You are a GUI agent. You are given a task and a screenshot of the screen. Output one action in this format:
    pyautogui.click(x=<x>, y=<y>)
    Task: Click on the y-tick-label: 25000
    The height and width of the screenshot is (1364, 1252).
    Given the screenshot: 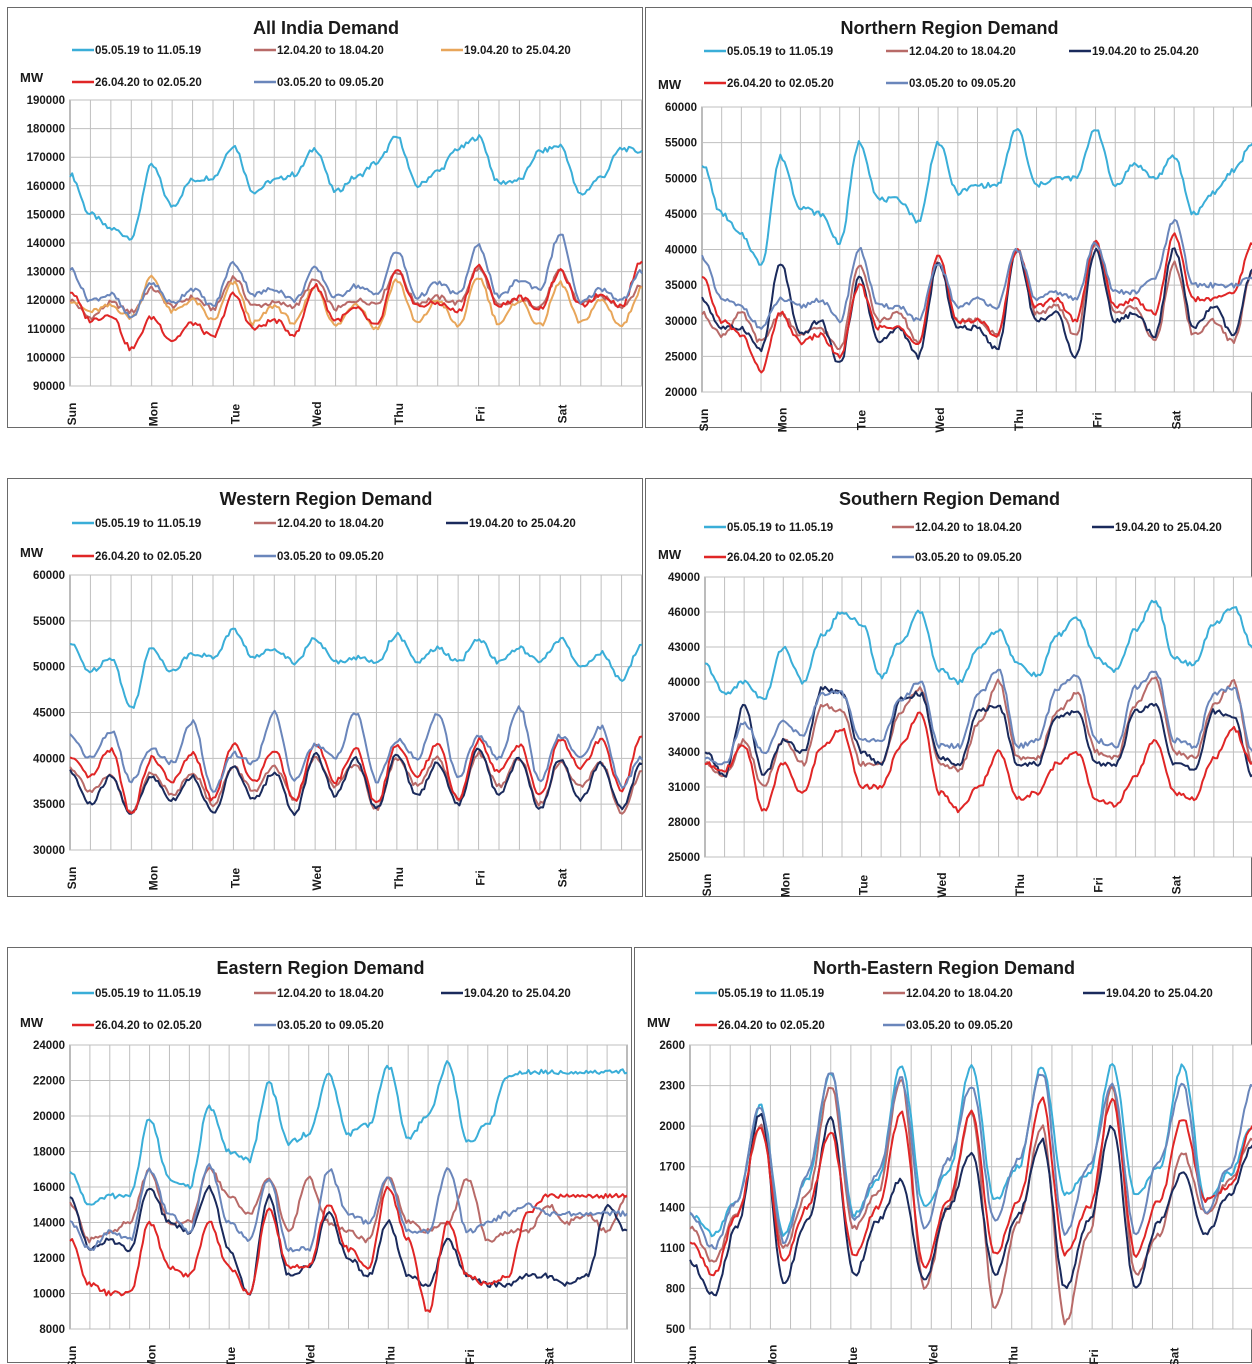 What is the action you would take?
    pyautogui.click(x=681, y=357)
    